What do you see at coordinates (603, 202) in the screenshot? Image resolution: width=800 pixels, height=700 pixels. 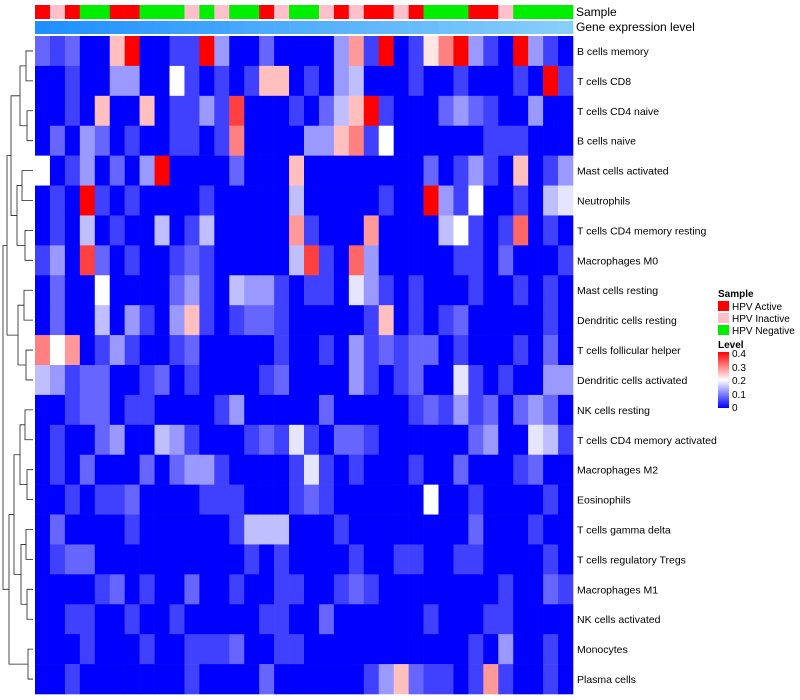 I see `row-label: Neutrophils` at bounding box center [603, 202].